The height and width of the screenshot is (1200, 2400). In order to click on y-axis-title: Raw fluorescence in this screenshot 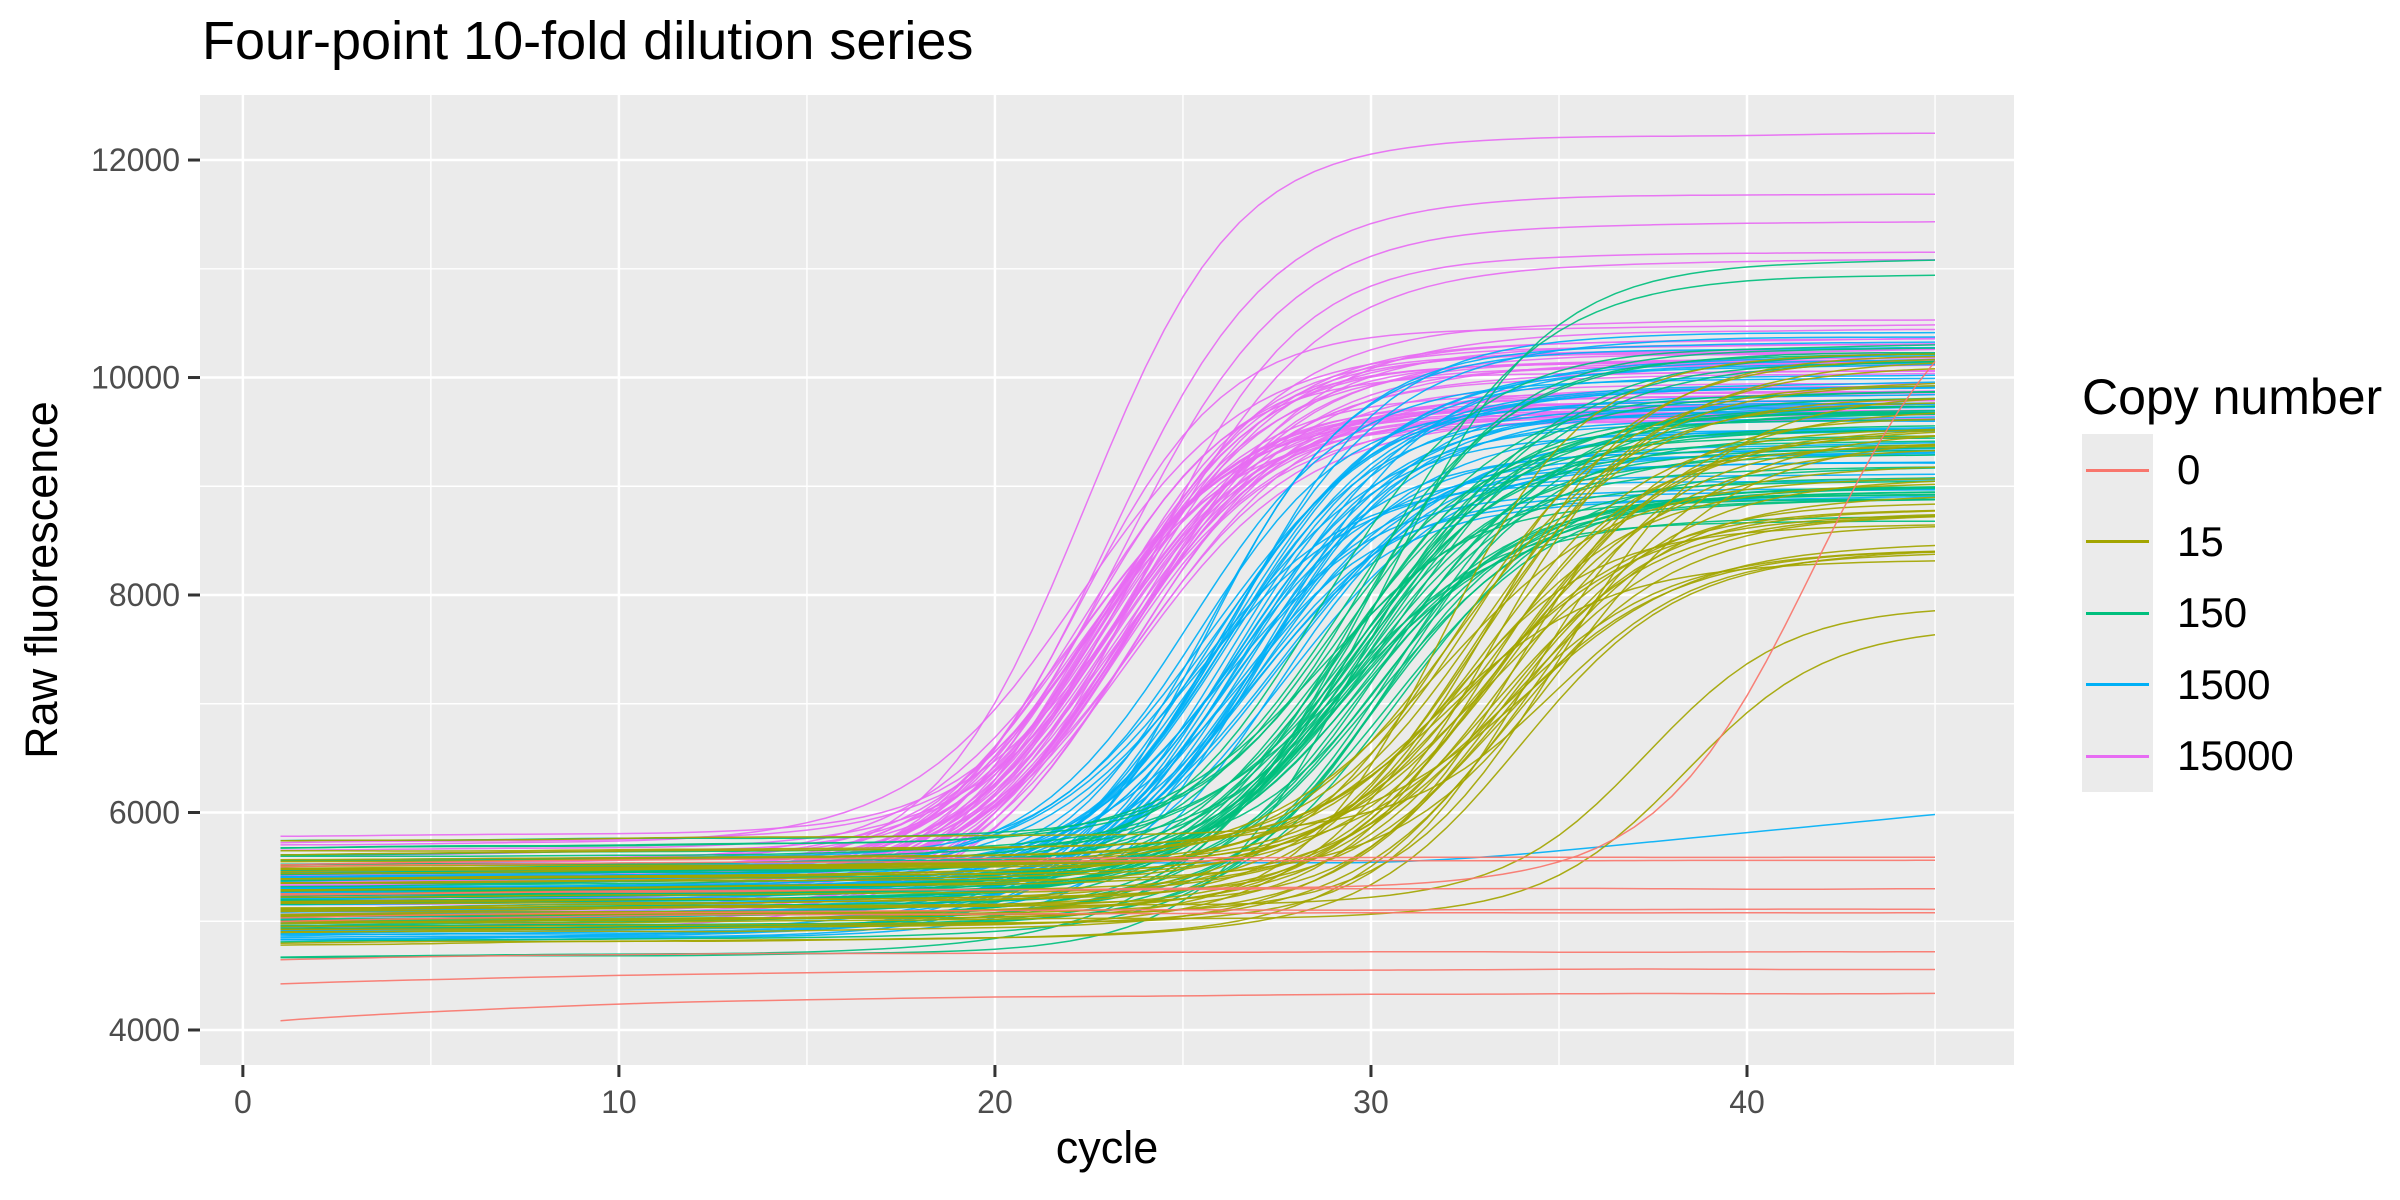, I will do `click(41, 580)`.